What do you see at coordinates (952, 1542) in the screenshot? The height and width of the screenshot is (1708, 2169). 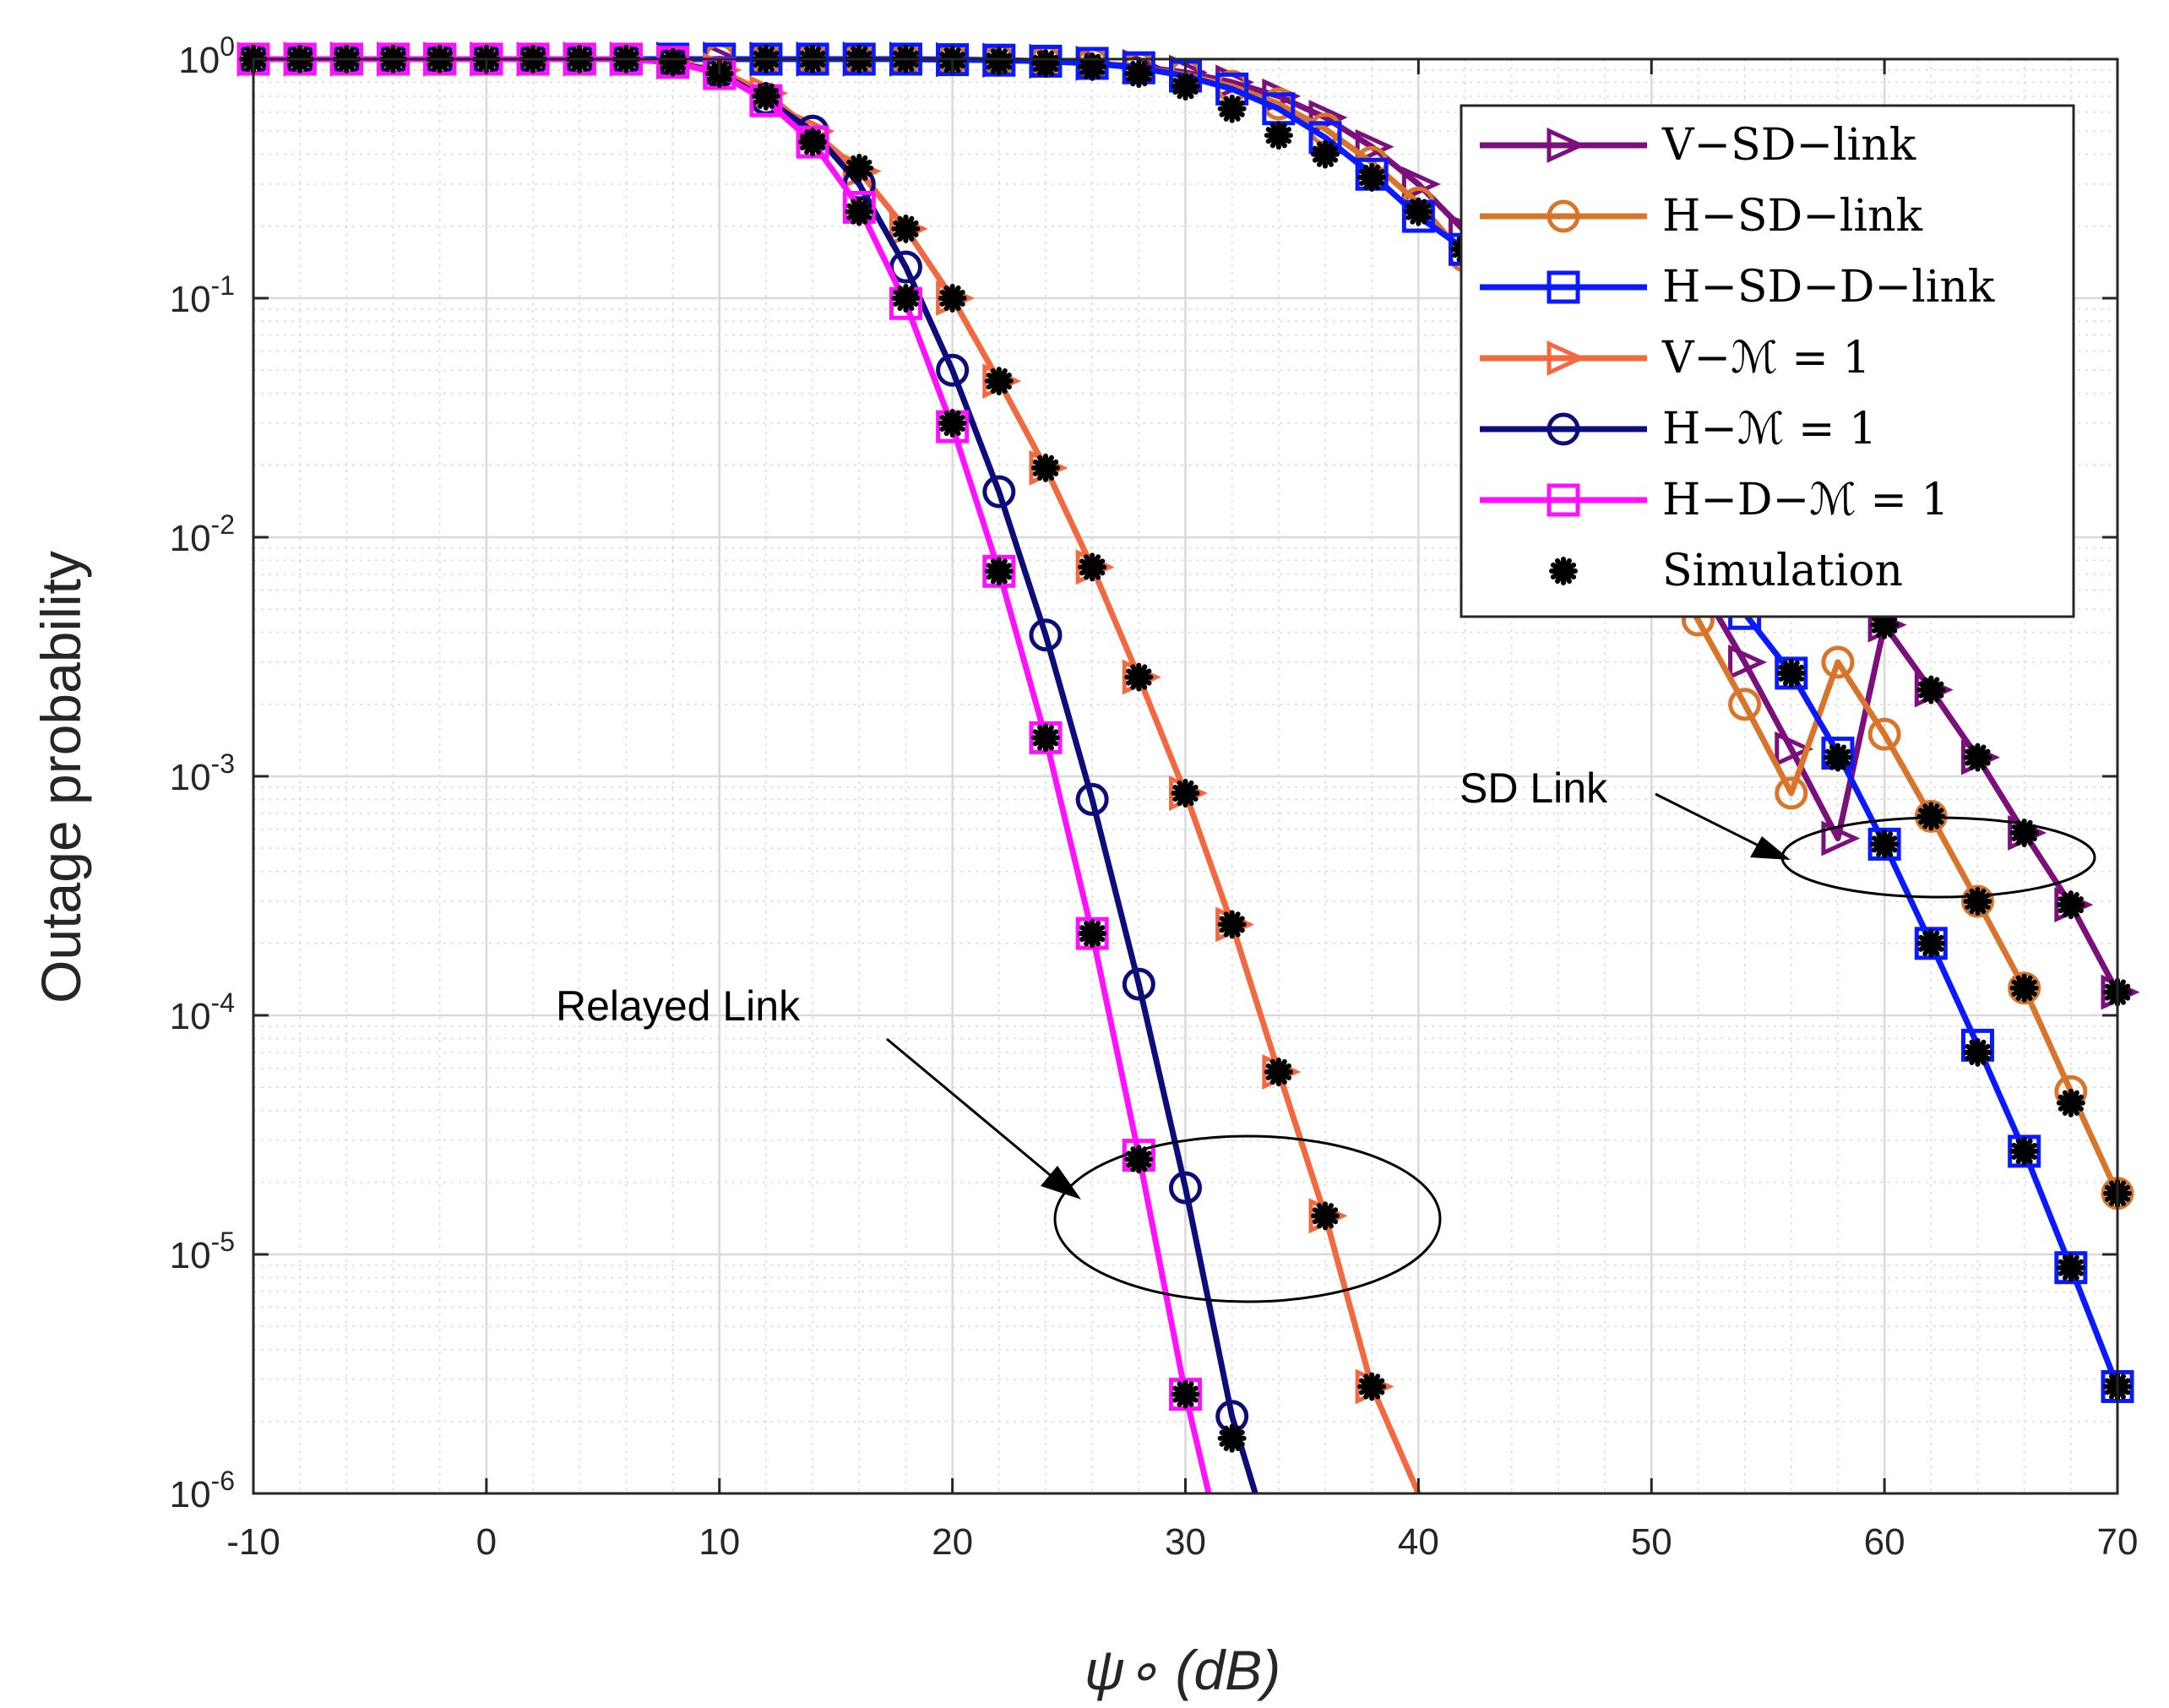 I see `x-tick-label: 20` at bounding box center [952, 1542].